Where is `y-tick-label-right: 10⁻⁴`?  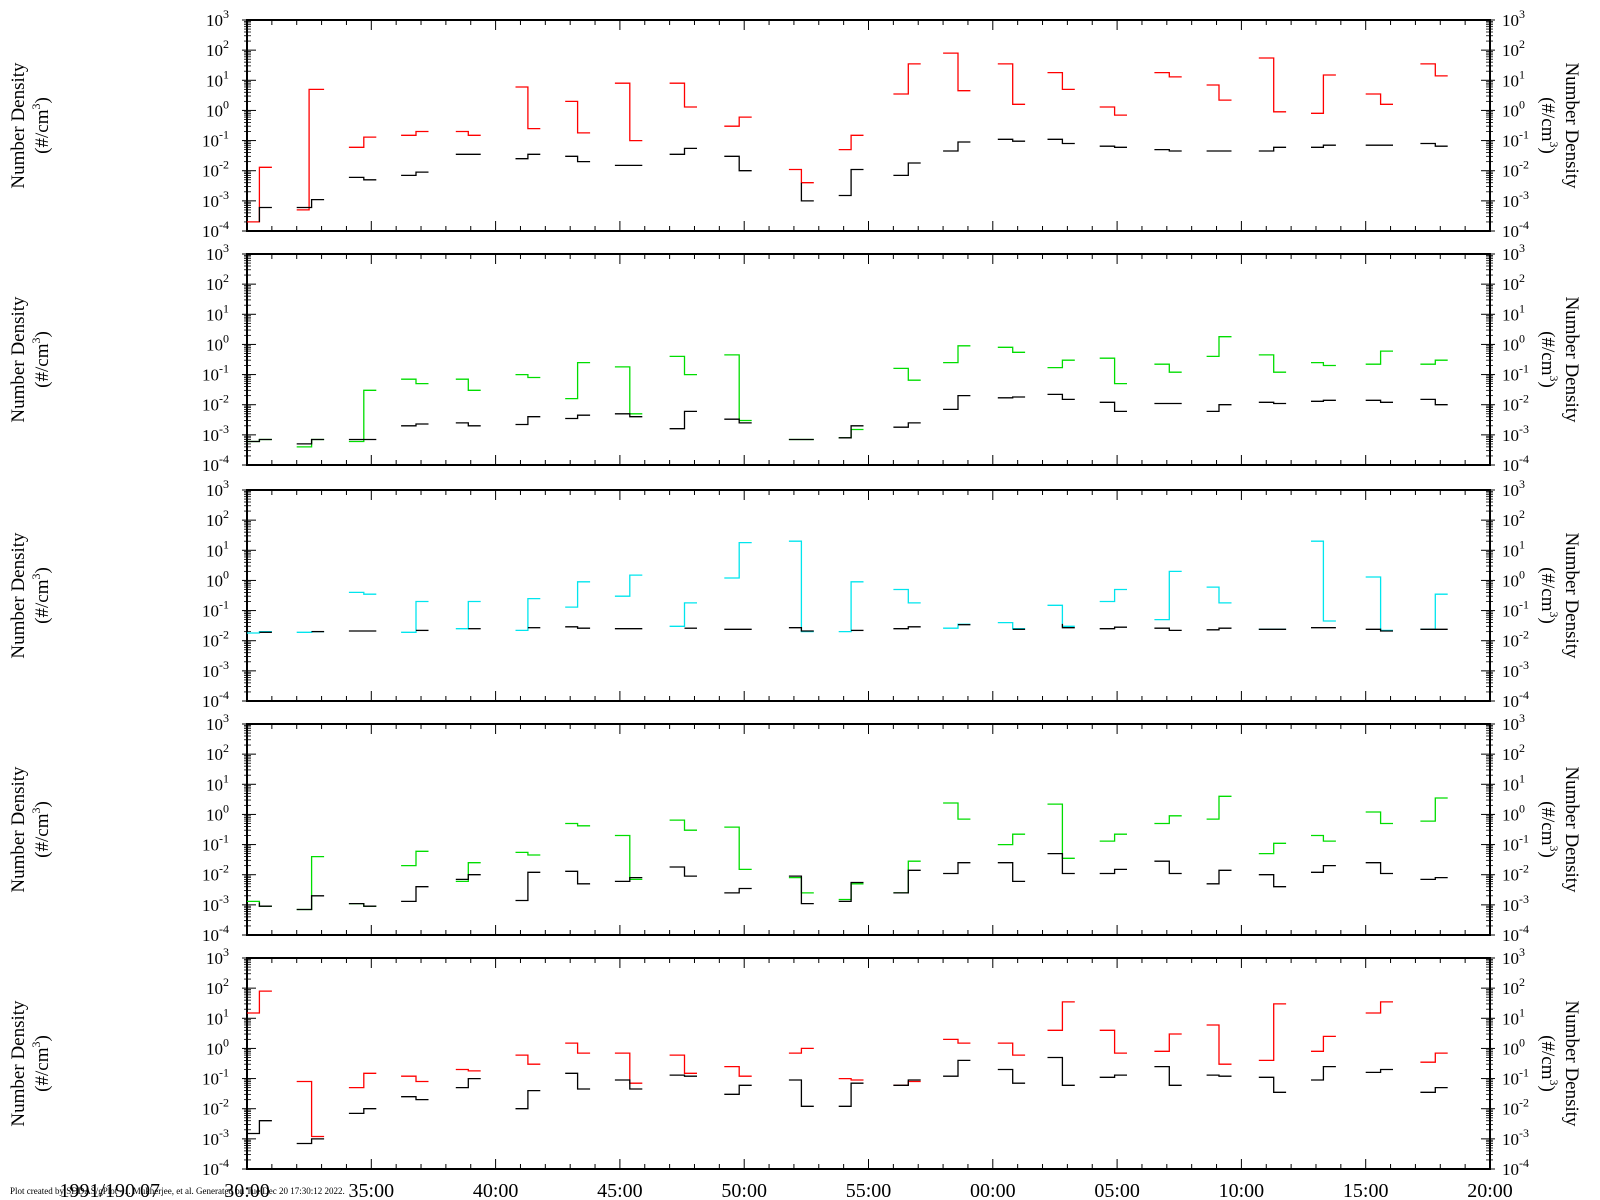 y-tick-label-right: 10⁻⁴ is located at coordinates (1515, 933).